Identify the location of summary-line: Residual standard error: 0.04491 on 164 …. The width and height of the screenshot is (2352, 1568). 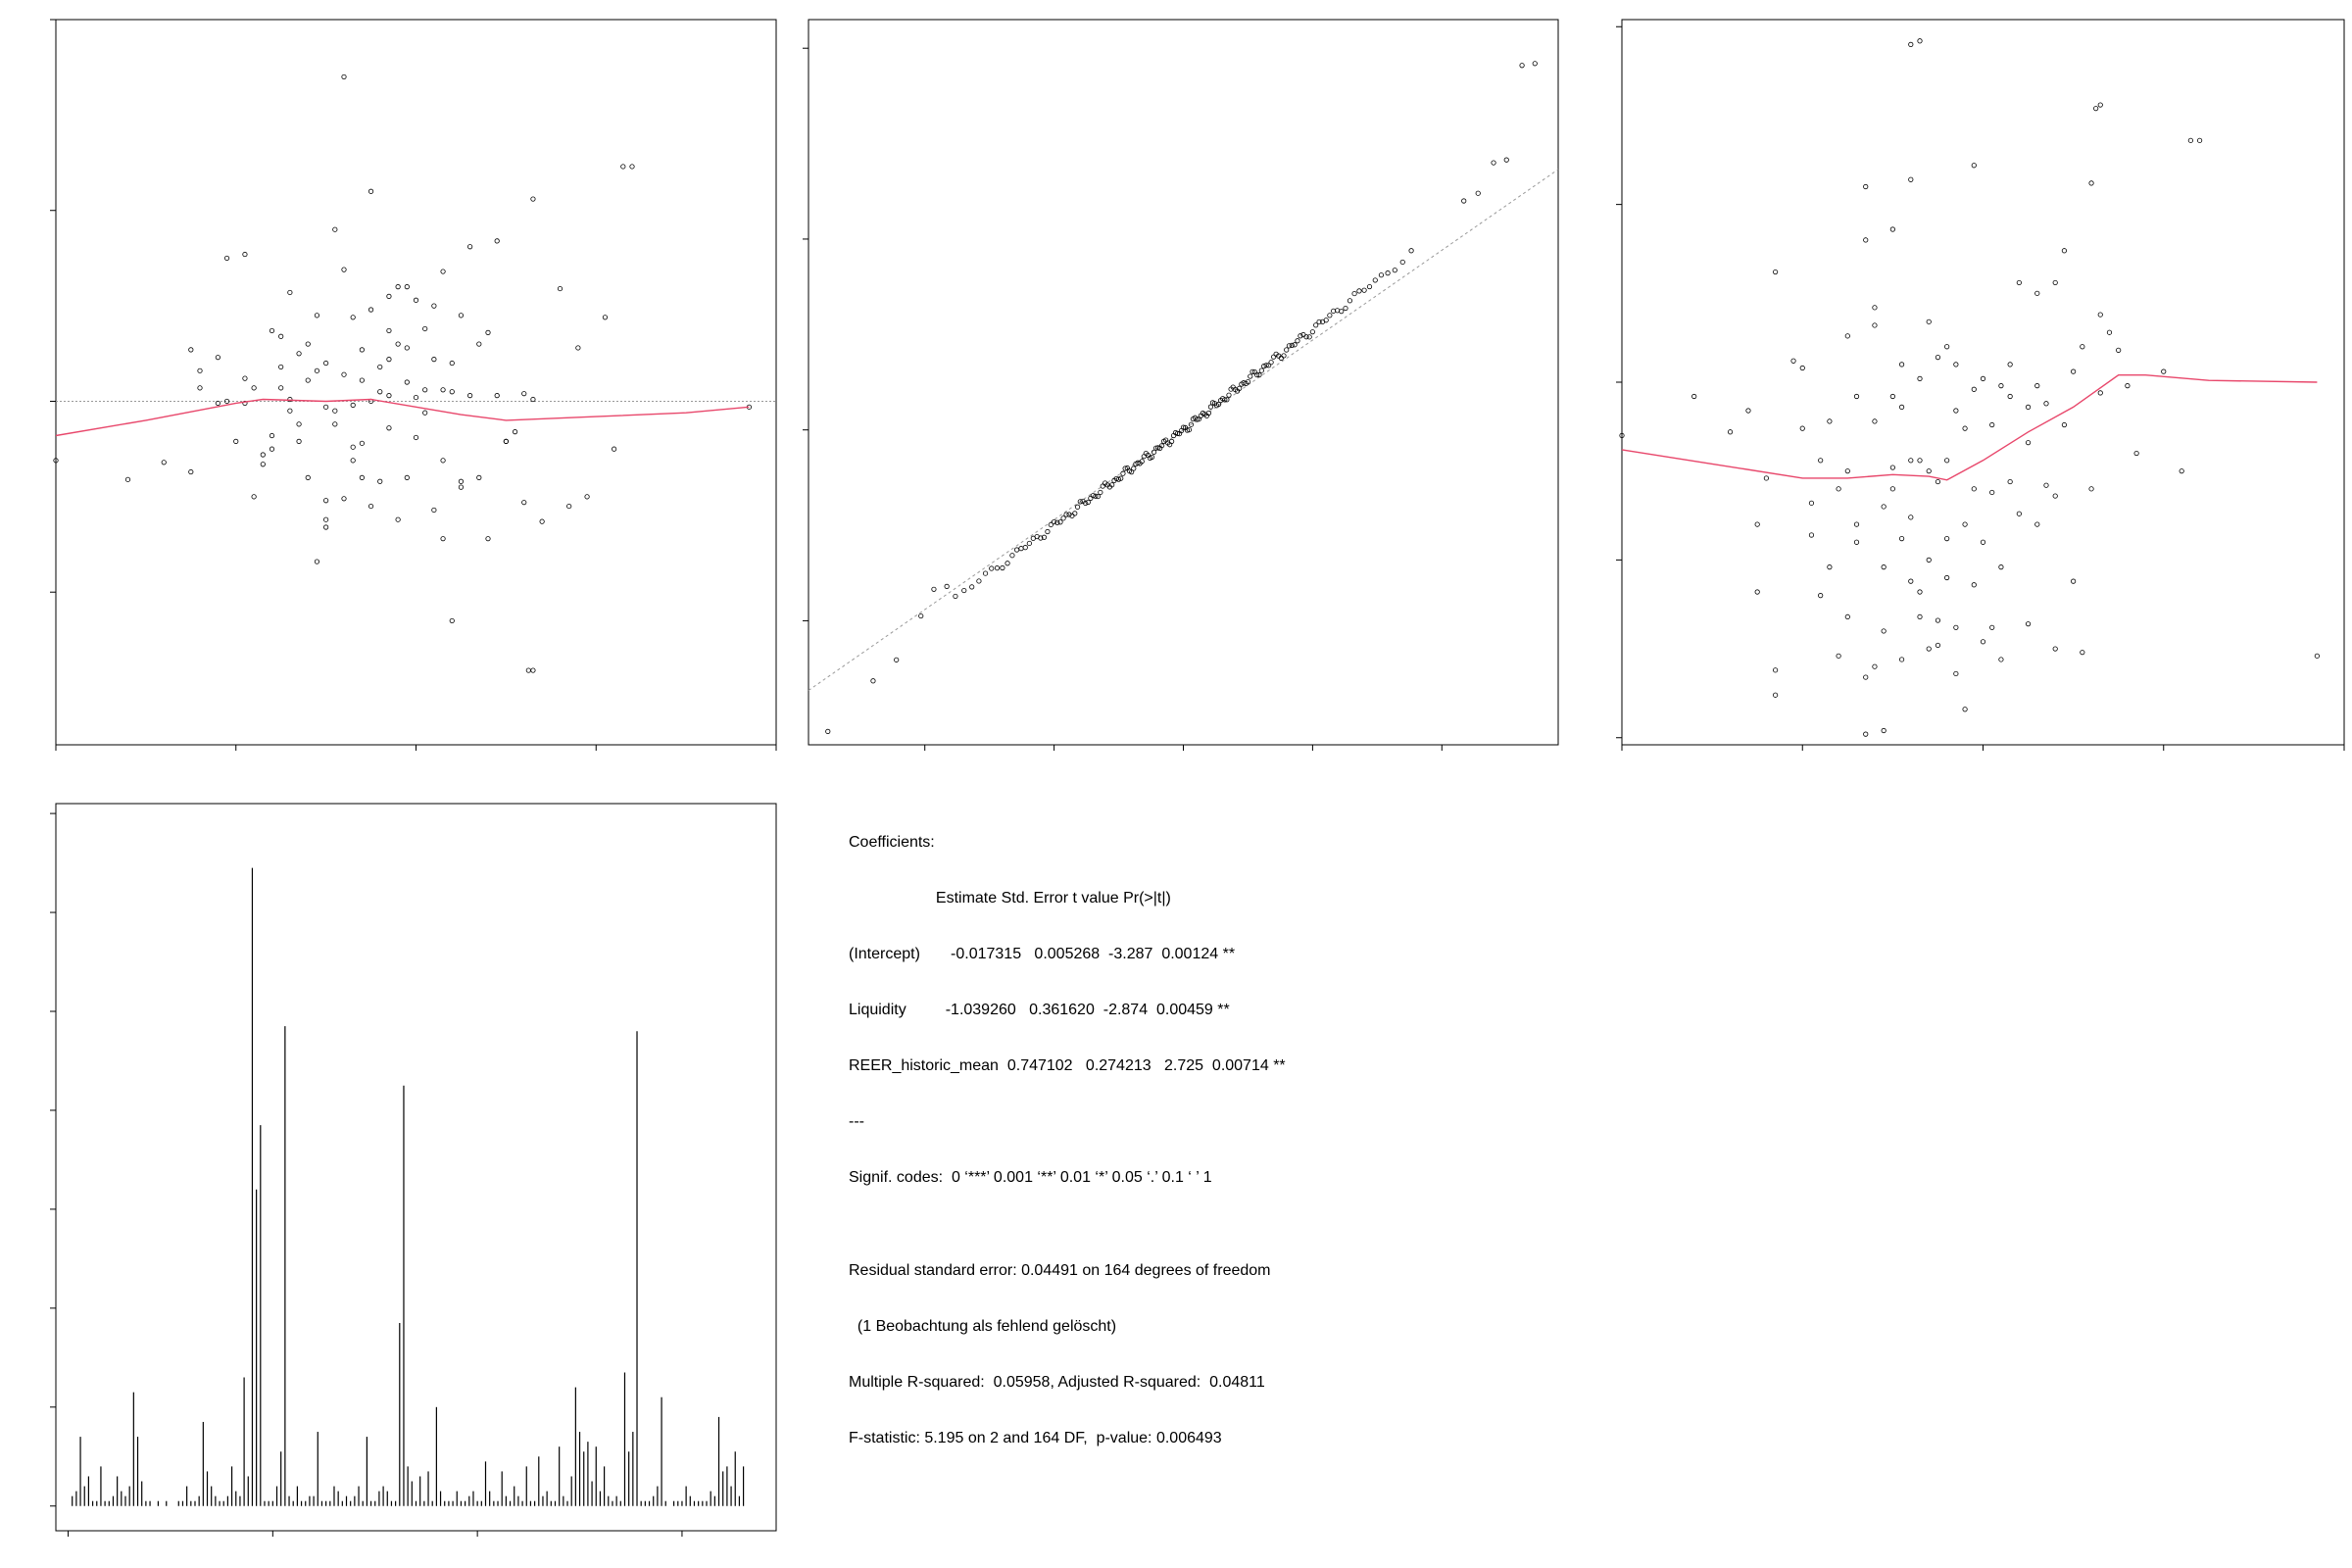
(1060, 1270).